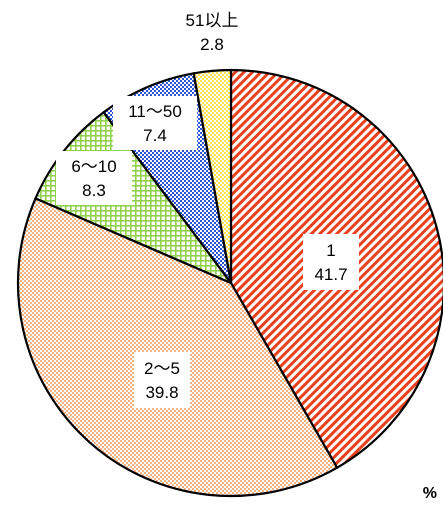 This screenshot has width=443, height=516. What do you see at coordinates (330, 274) in the screenshot?
I see `slice-value-label: 41.7` at bounding box center [330, 274].